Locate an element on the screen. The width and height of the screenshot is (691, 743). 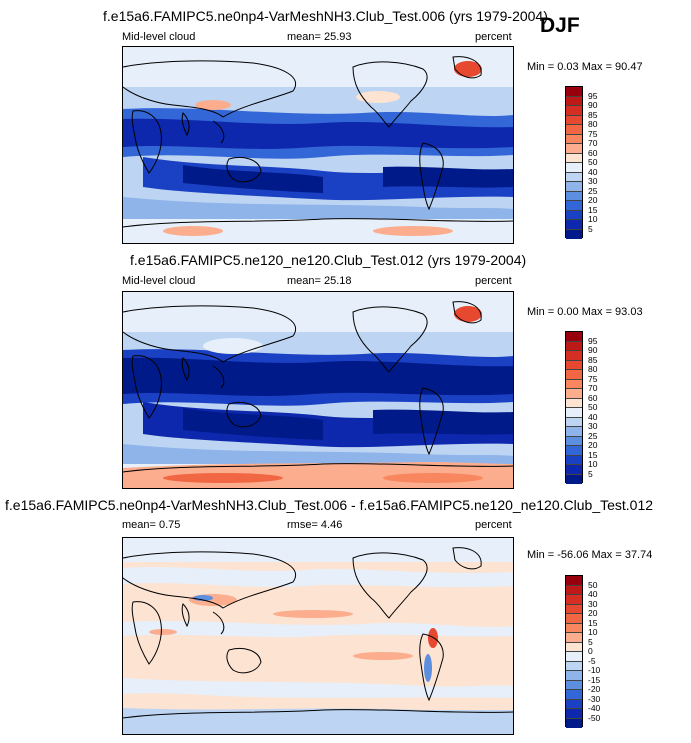
colorbar-tick-label: -30 is located at coordinates (594, 698).